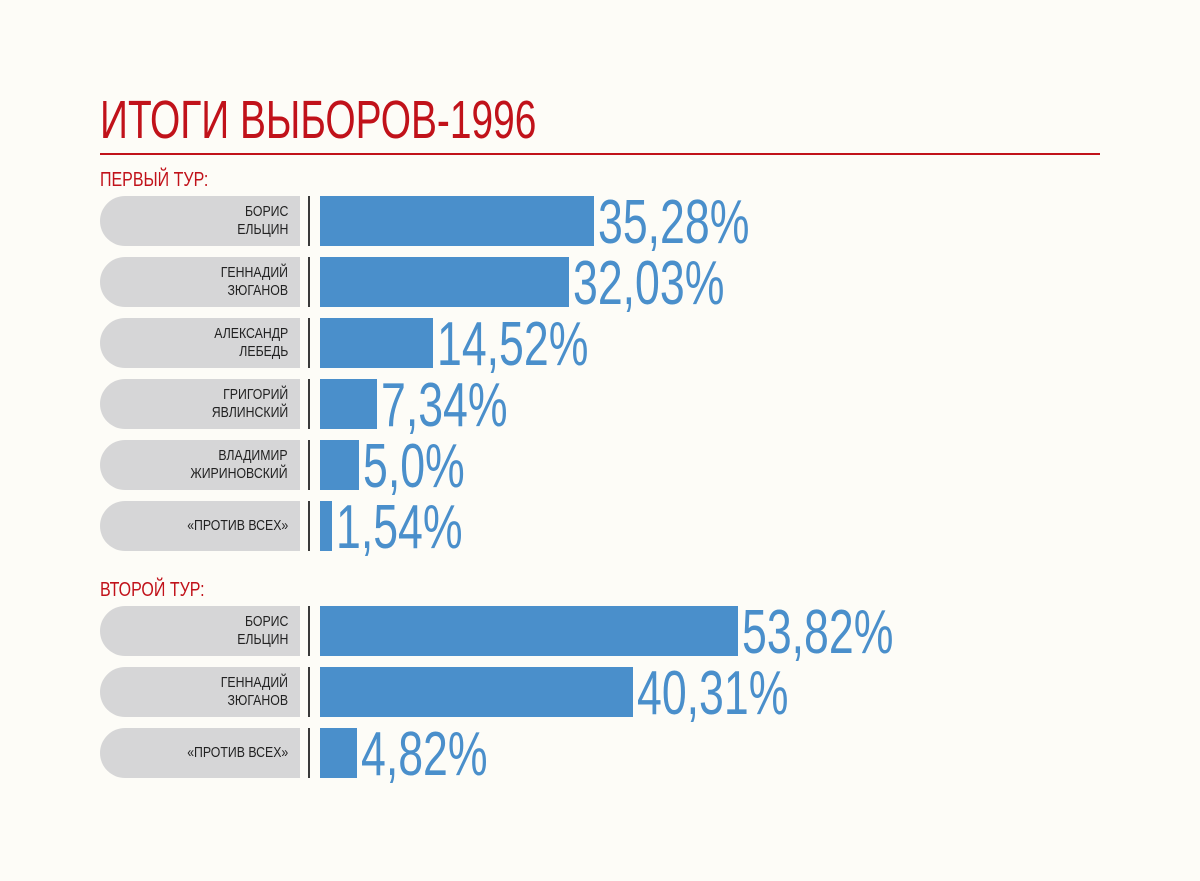  I want to click on candidate-label: ВЛАДИМИР ЖИРИНОВСКИЙ, so click(200, 465).